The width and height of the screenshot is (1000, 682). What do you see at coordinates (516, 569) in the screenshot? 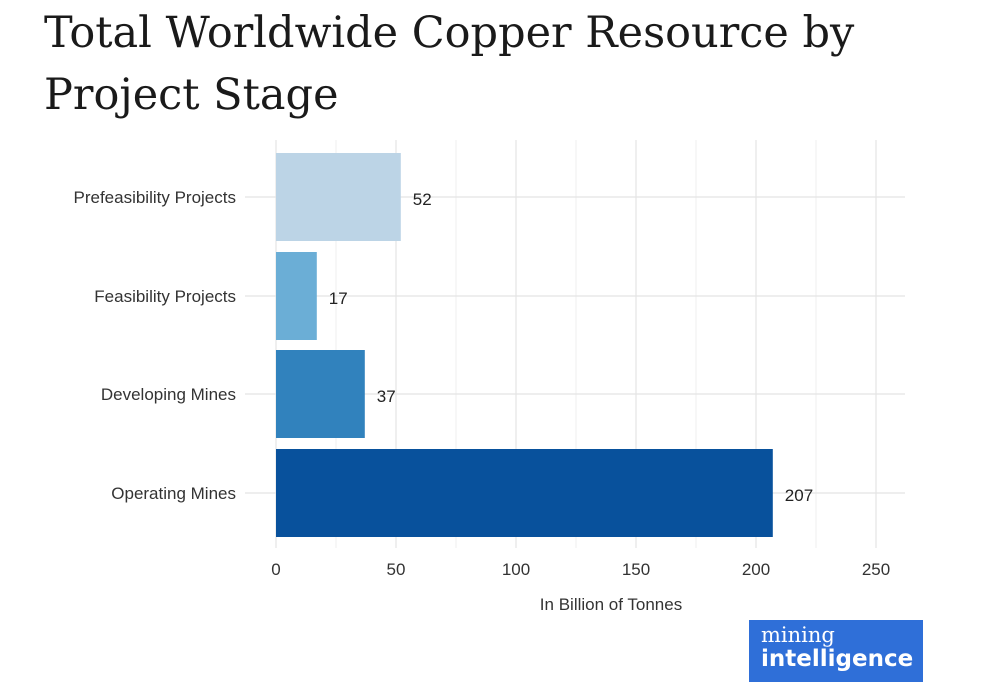
I see `x-tick-label: 100` at bounding box center [516, 569].